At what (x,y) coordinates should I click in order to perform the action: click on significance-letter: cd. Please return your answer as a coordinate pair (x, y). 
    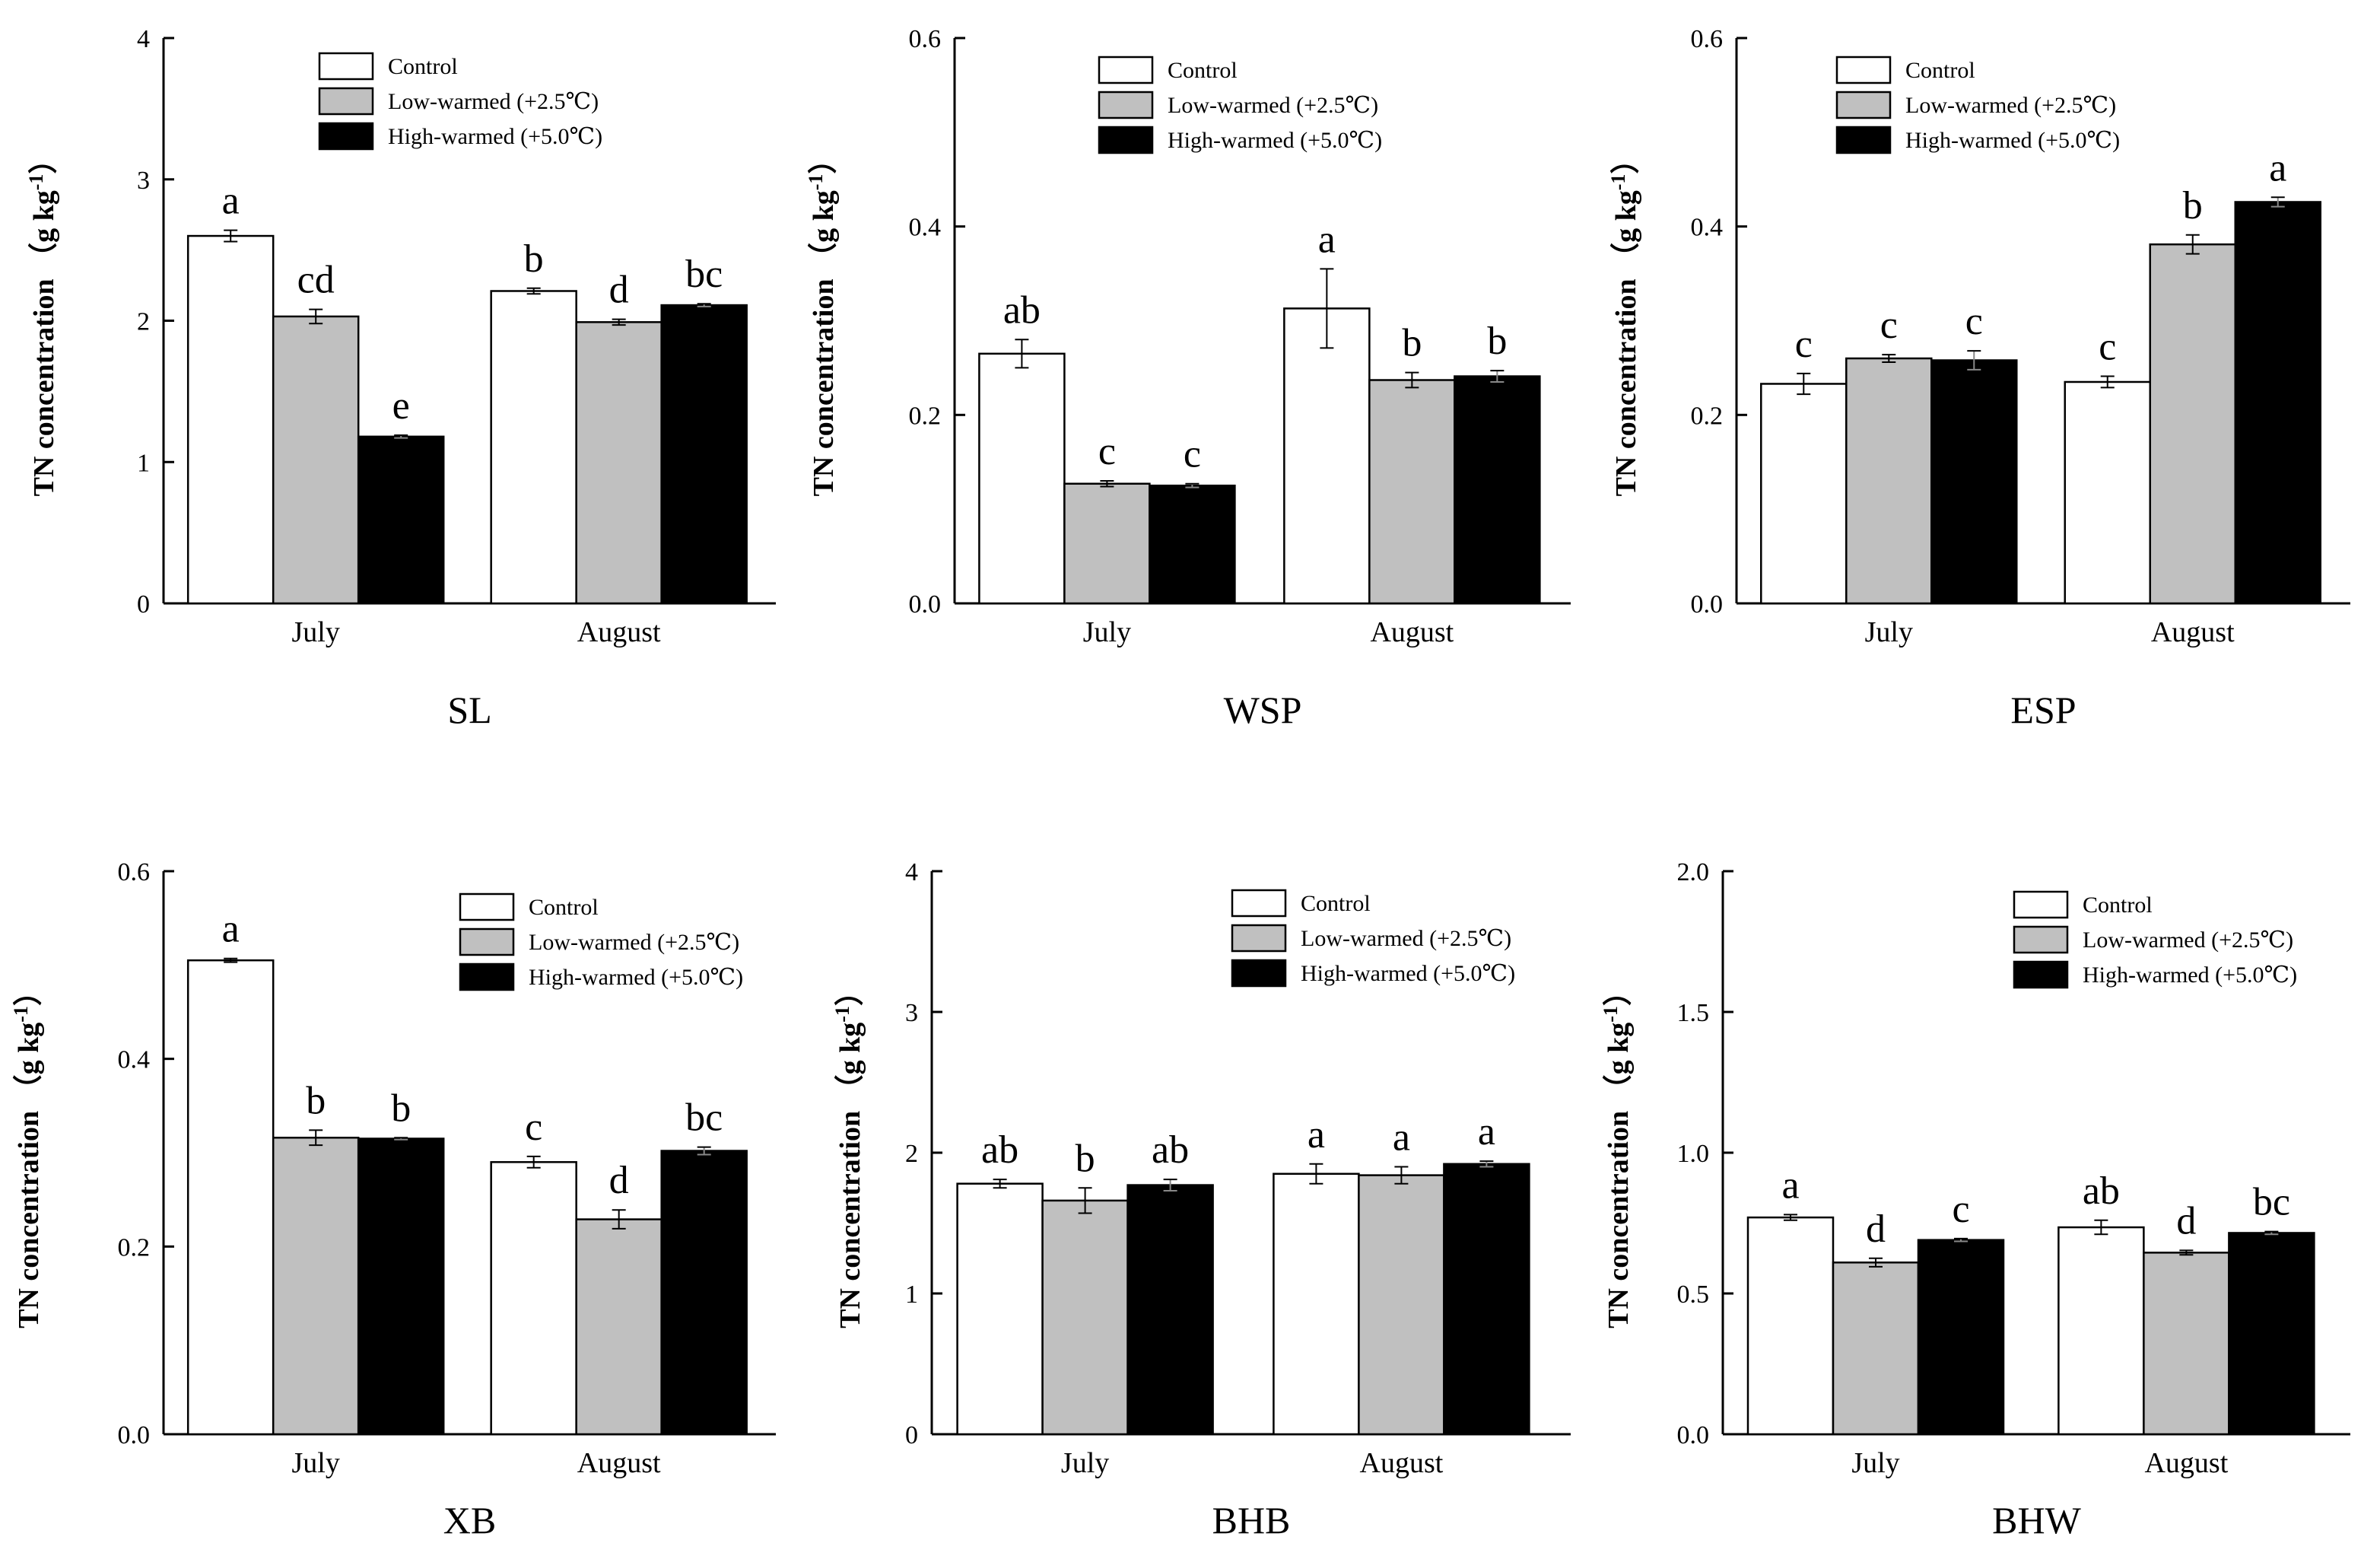
    Looking at the image, I should click on (316, 281).